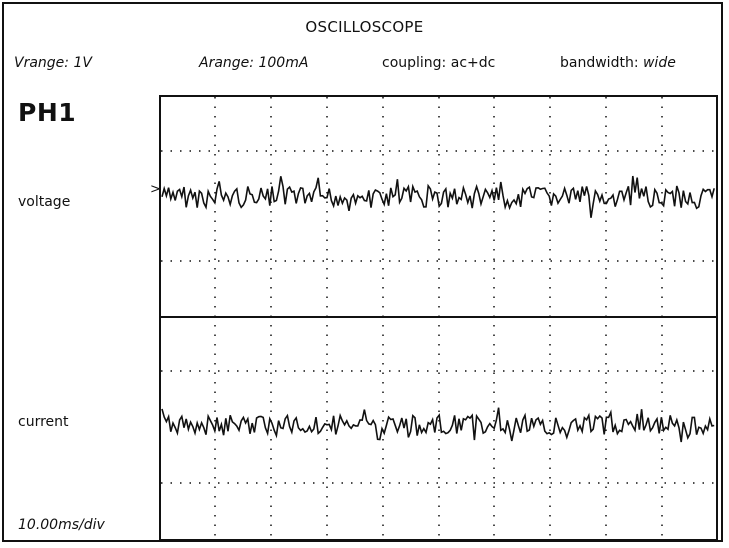 This screenshot has height=548, width=729. Describe the element at coordinates (599, 63) in the screenshot. I see `bandwidth-label: bandwidth:` at that location.